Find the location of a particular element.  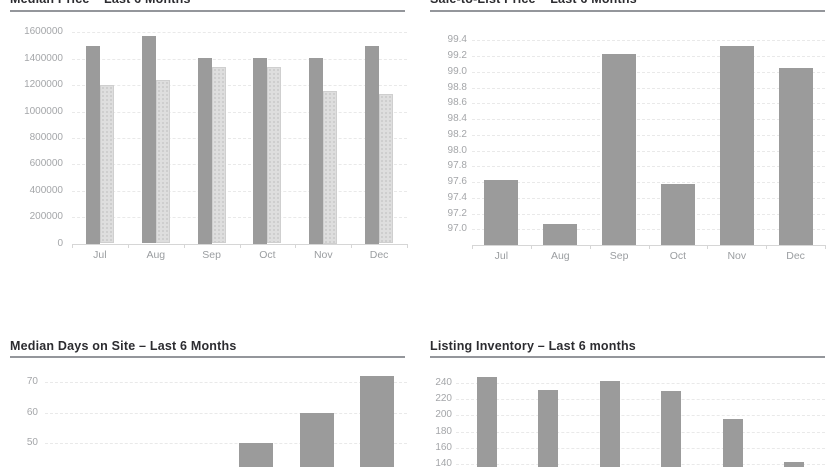

y-axis-tick-label: 200000 is located at coordinates (46, 217).